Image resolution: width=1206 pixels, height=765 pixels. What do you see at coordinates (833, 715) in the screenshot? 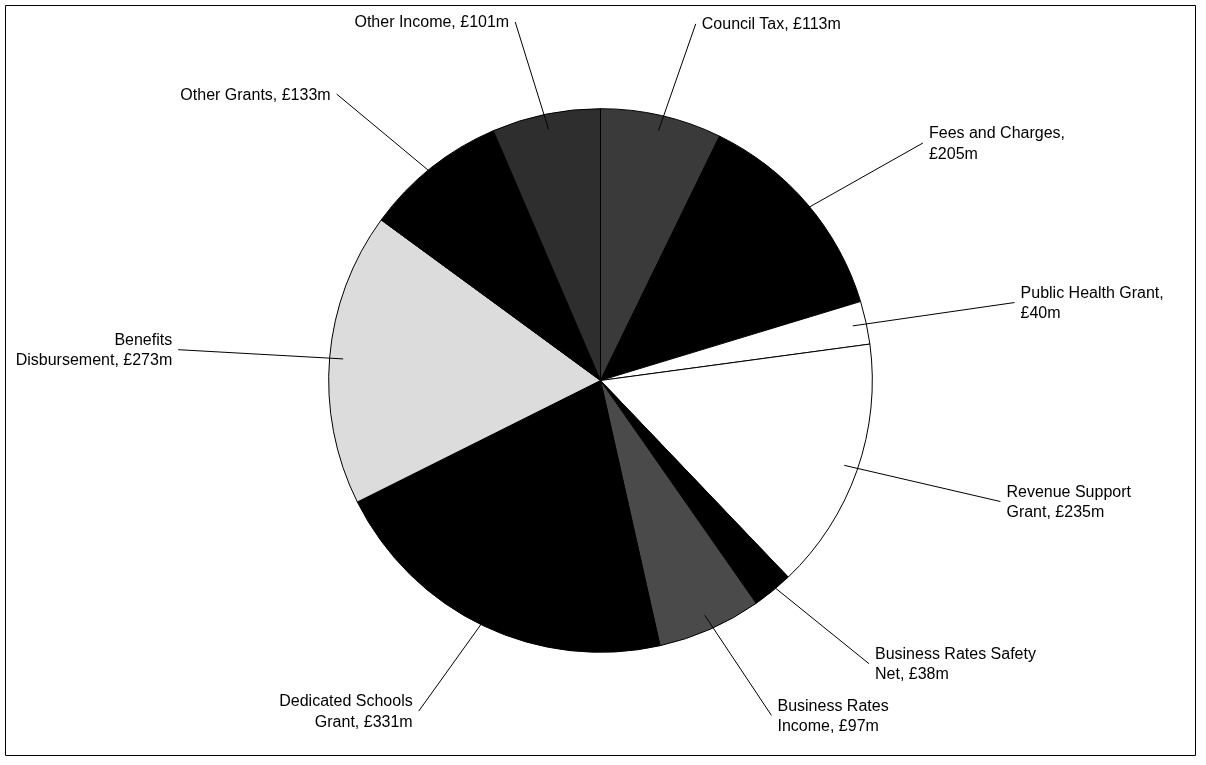
I see `slice-label: Business Rates Income, £97m` at bounding box center [833, 715].